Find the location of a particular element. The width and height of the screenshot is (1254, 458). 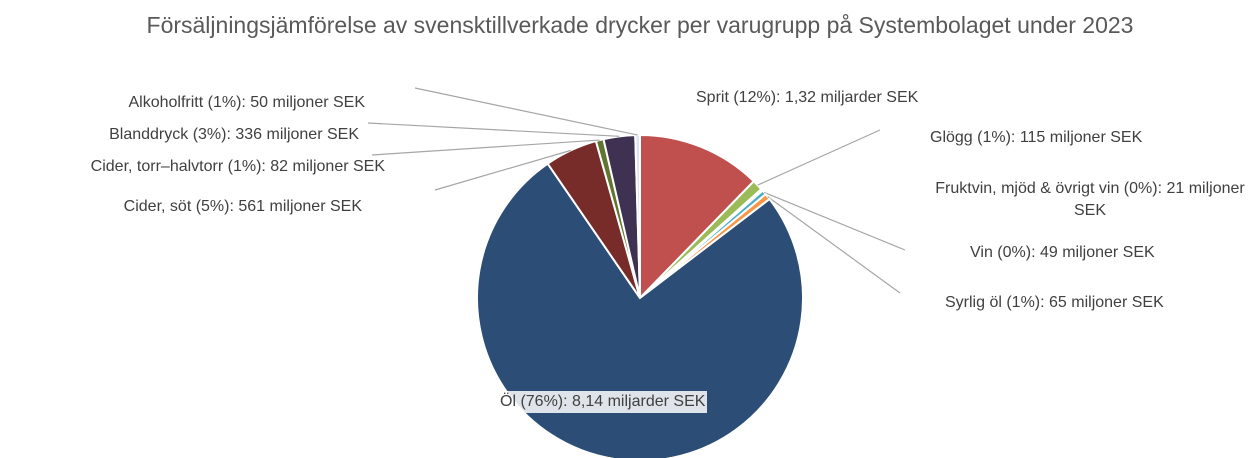

data-label: Blanddryck (3%): 336 miljoner SEK is located at coordinates (234, 134).